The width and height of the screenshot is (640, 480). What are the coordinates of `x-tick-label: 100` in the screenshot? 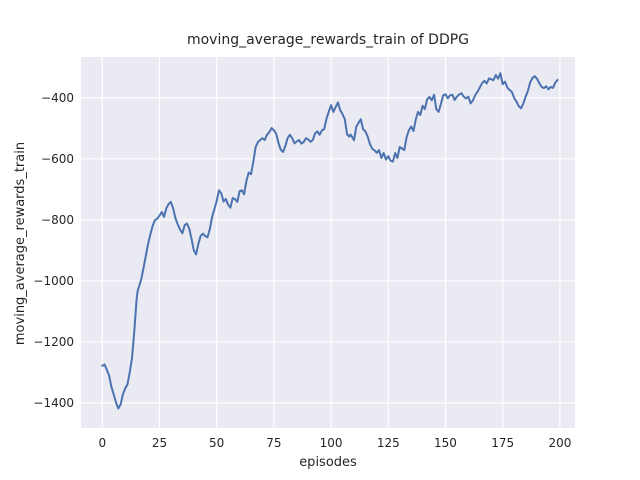 It's located at (331, 443).